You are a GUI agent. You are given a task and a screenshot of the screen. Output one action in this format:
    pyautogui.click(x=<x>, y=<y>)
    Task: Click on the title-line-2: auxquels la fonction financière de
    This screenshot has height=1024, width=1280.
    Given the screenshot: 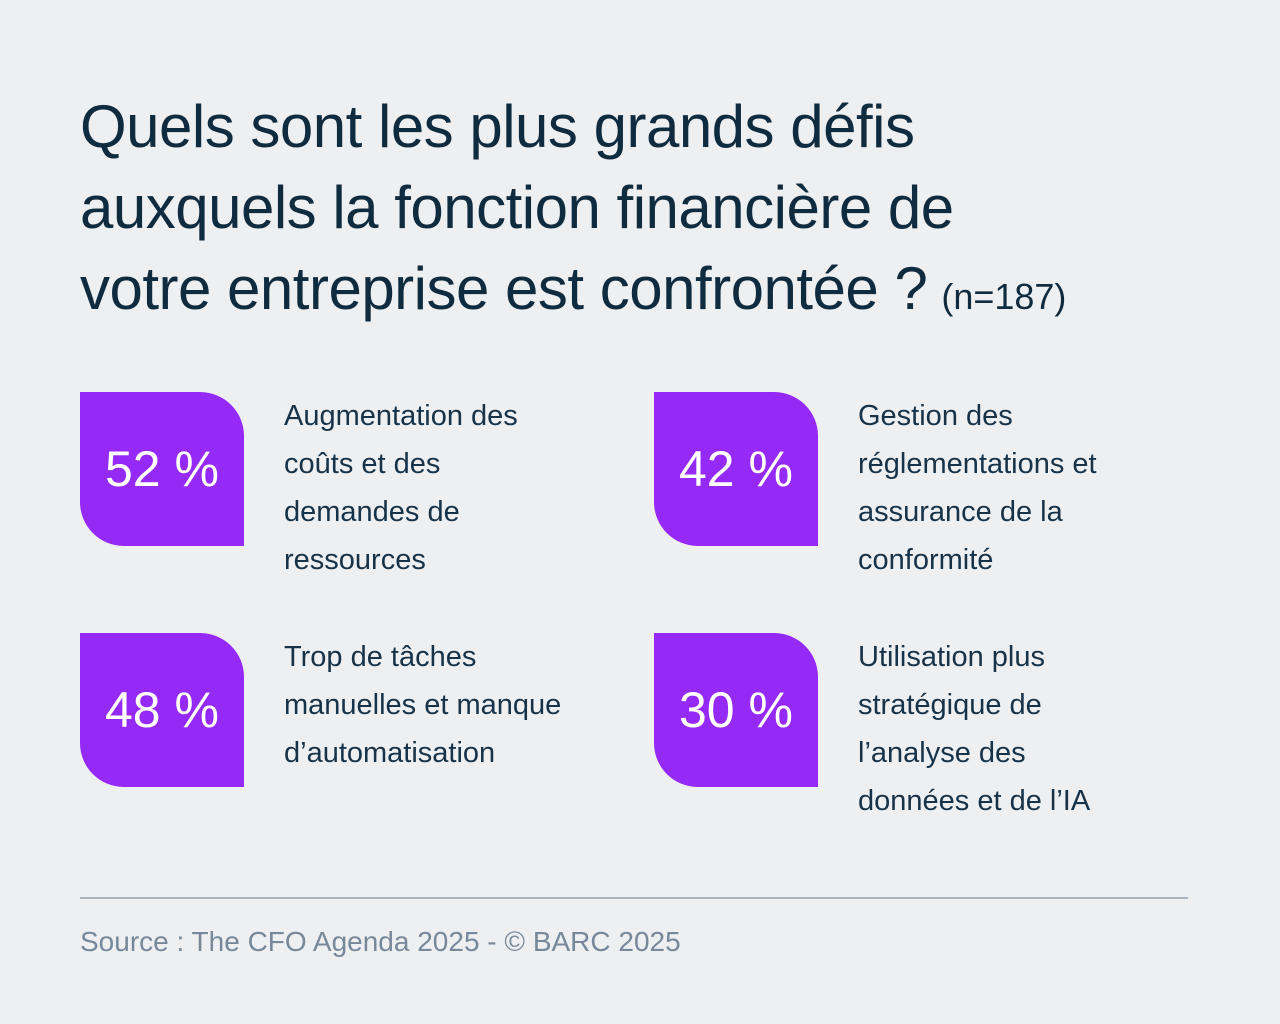 What is the action you would take?
    pyautogui.click(x=517, y=207)
    